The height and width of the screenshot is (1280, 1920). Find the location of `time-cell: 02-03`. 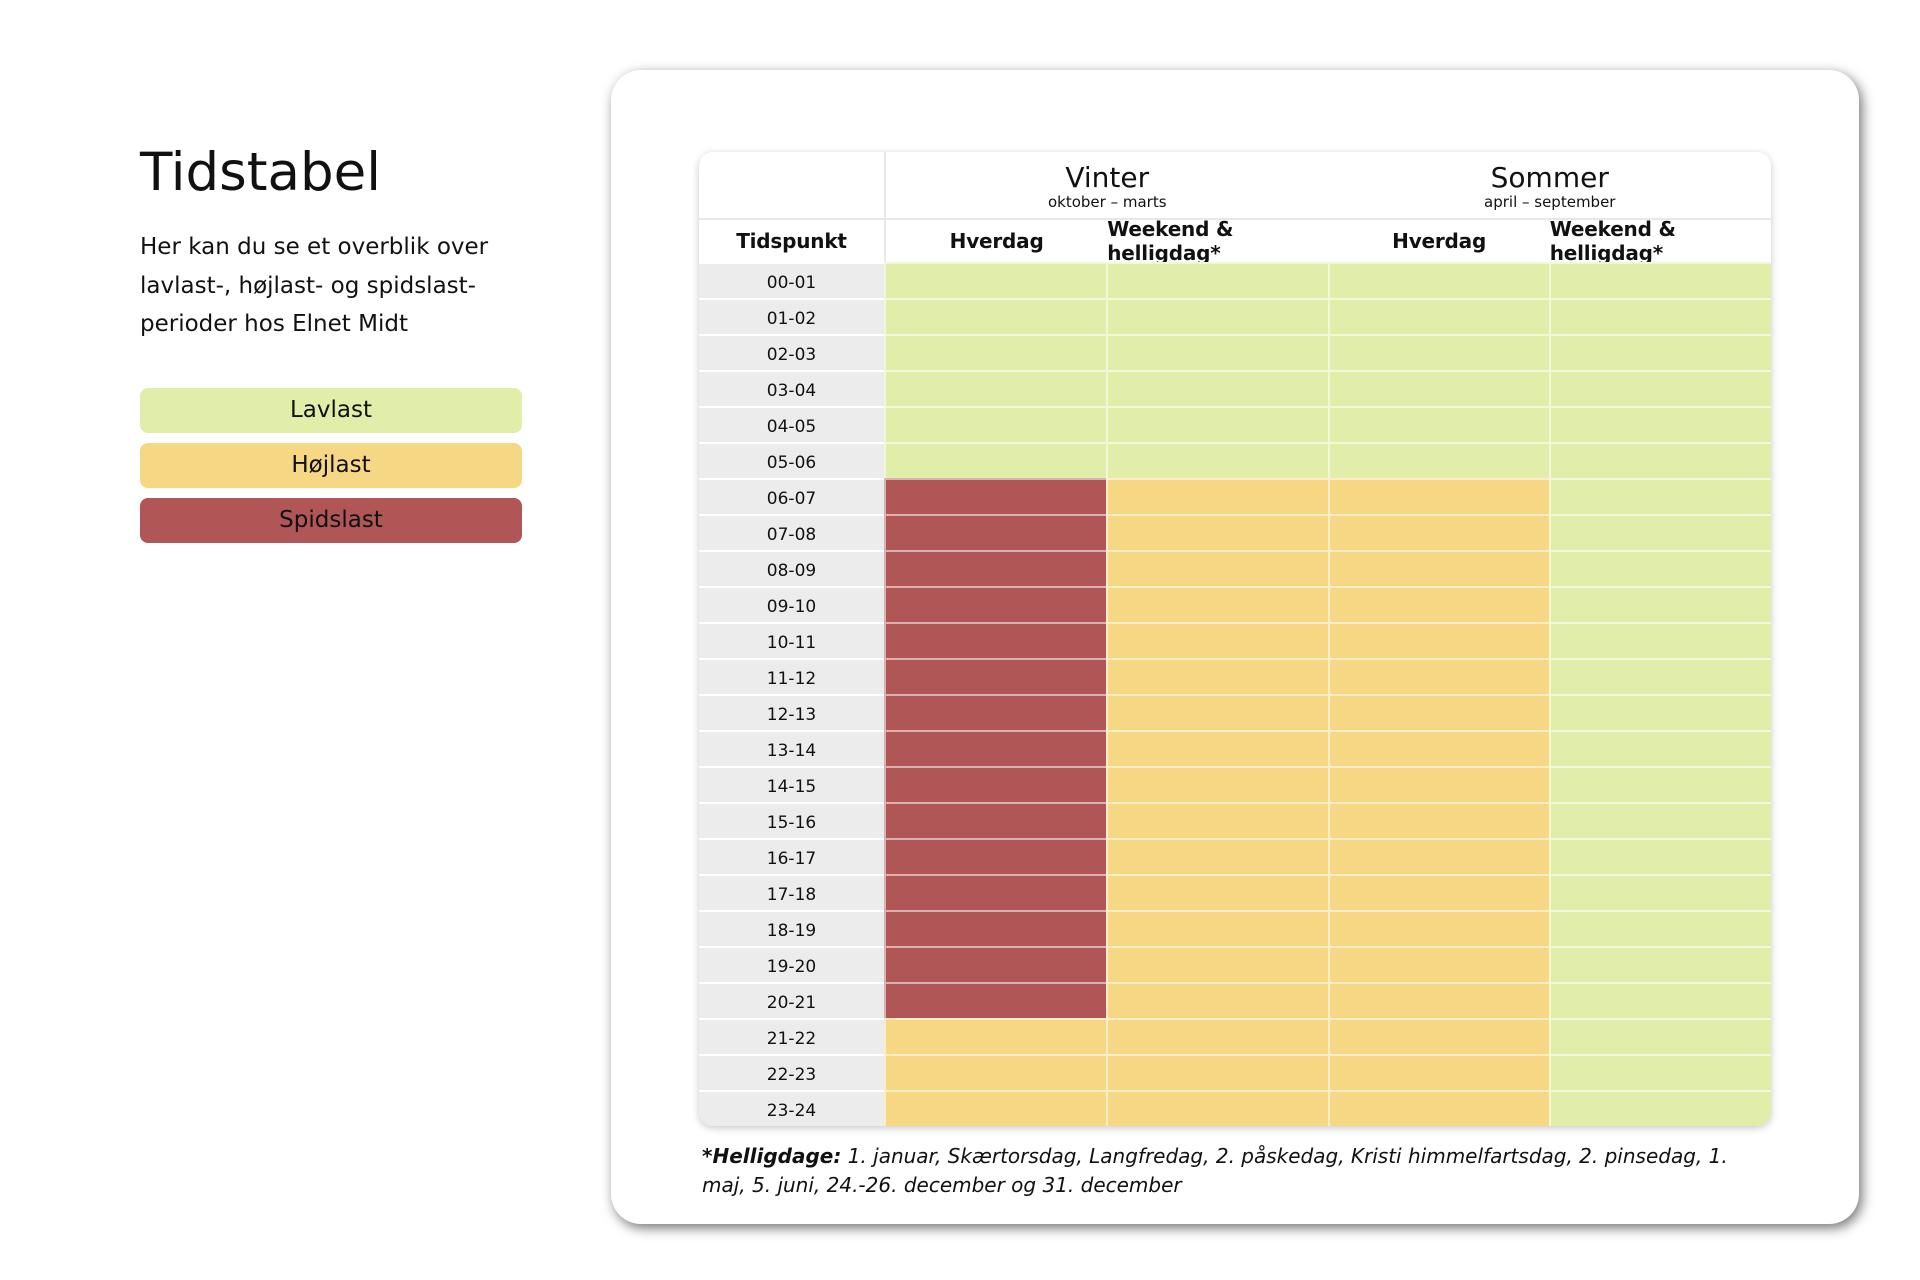

time-cell: 02-03 is located at coordinates (791, 352).